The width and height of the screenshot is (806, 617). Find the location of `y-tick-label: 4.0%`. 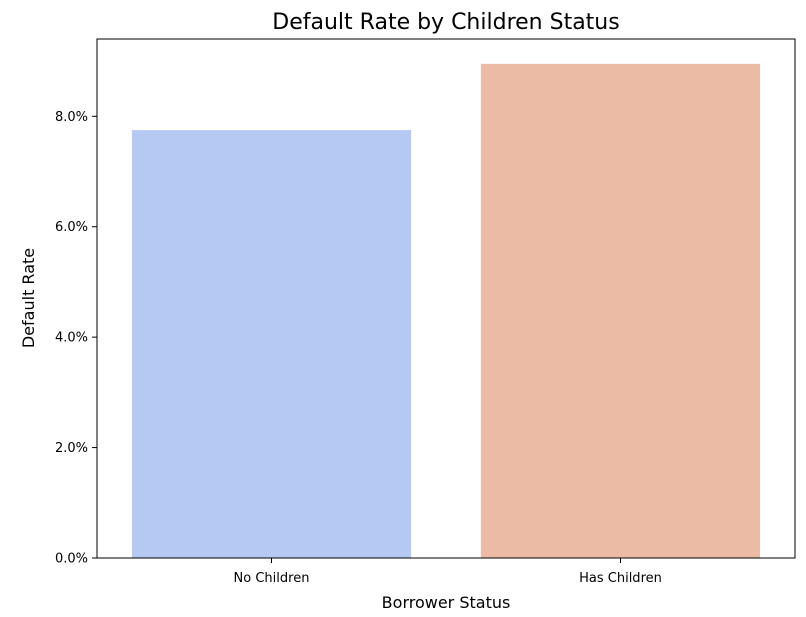

y-tick-label: 4.0% is located at coordinates (71, 338).